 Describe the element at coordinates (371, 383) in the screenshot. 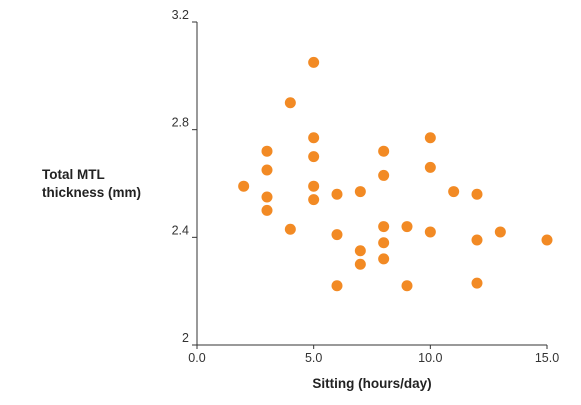

I see `x-axis-title: Sitting (hours/day)` at that location.